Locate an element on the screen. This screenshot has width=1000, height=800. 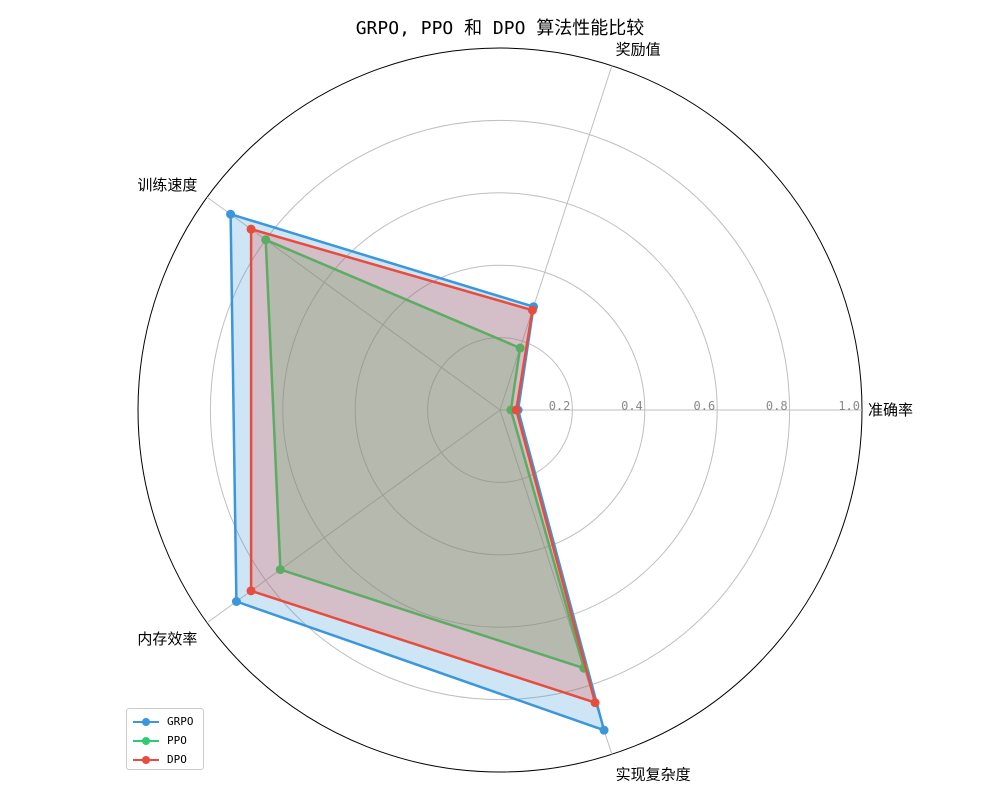
legend-item-ppo: PPO is located at coordinates (165, 740).